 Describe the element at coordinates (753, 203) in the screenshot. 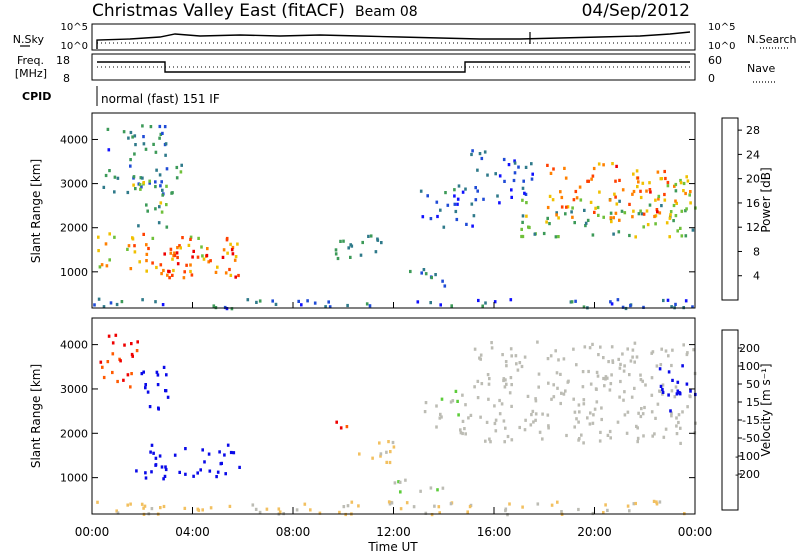

I see `power-colorbar-tick: 16` at that location.